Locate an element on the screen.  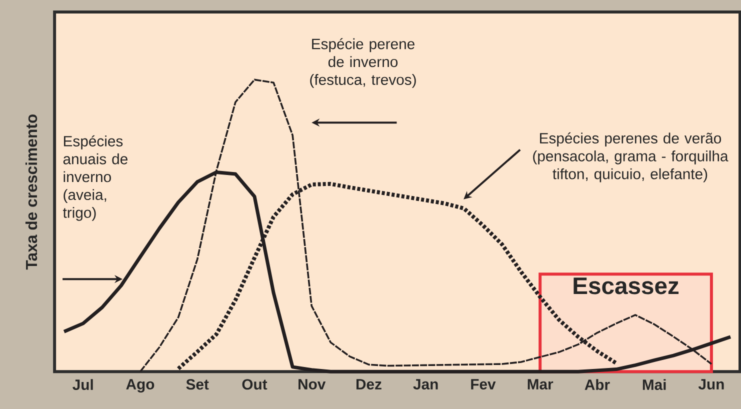
text: Espécies perenes de verão (pensacola, grama - forquilha tifton, quicuio, elefante) is located at coordinates (630, 157).